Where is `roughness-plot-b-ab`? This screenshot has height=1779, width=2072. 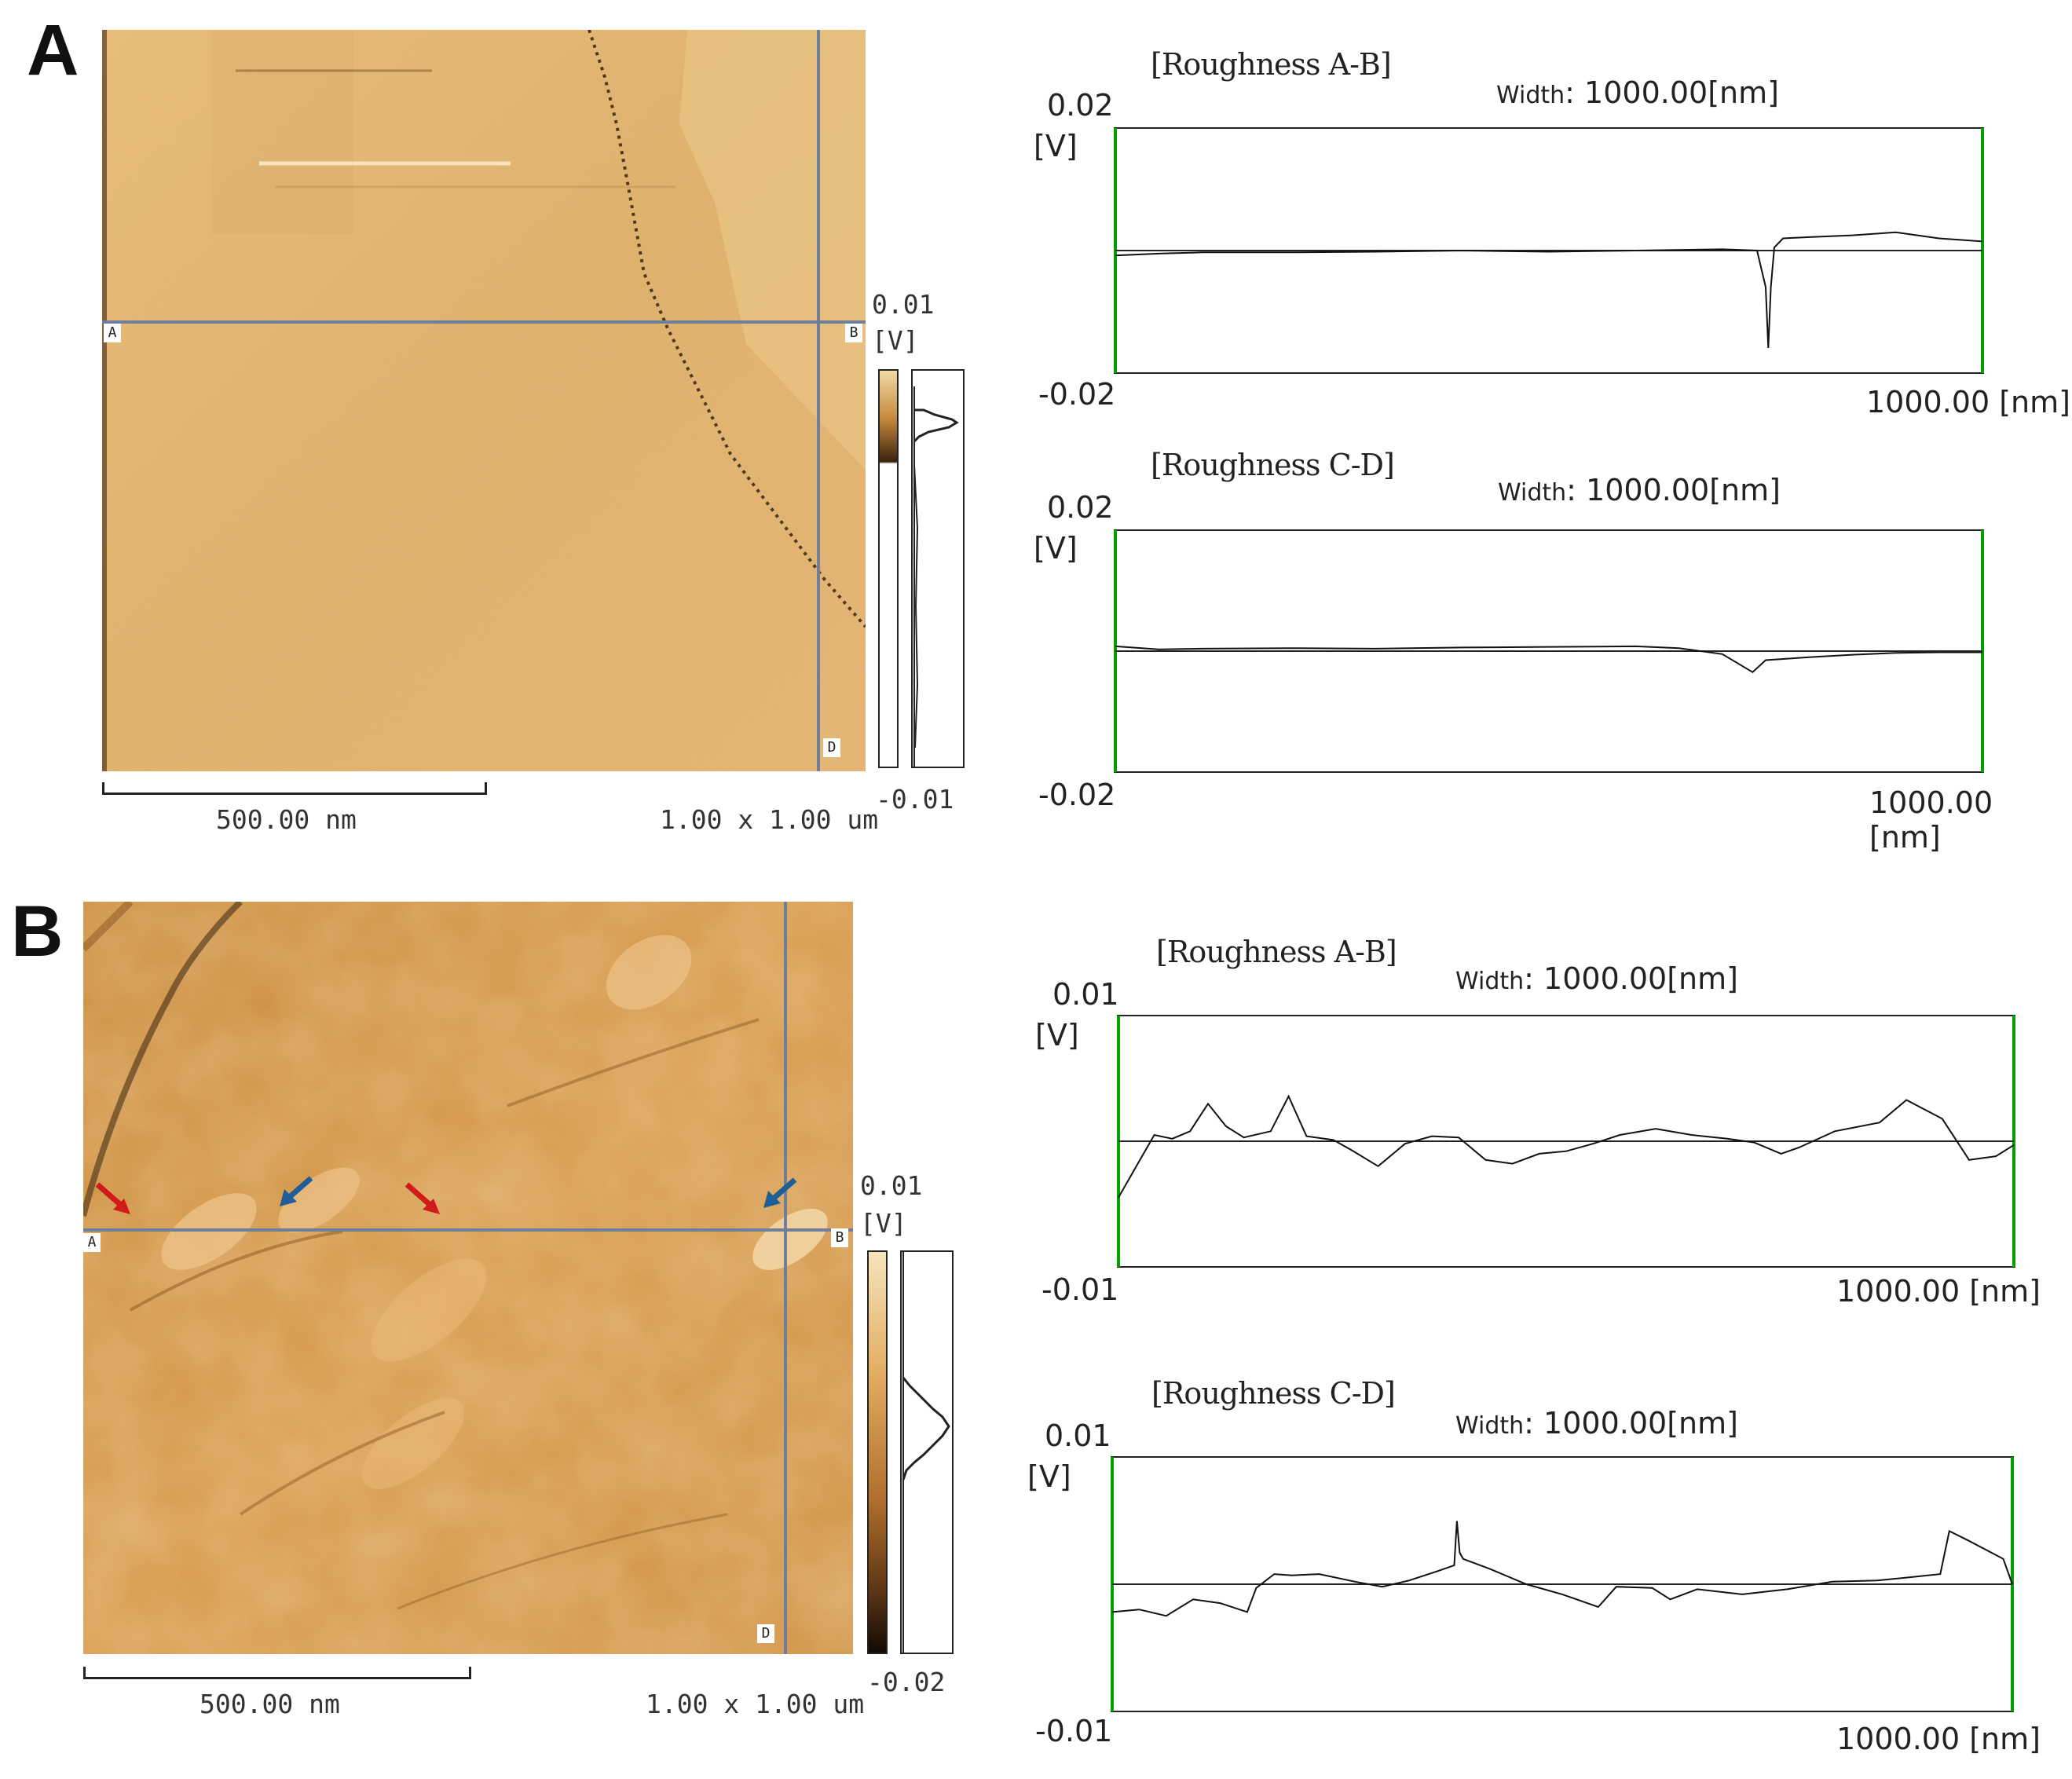 roughness-plot-b-ab is located at coordinates (1566, 1142).